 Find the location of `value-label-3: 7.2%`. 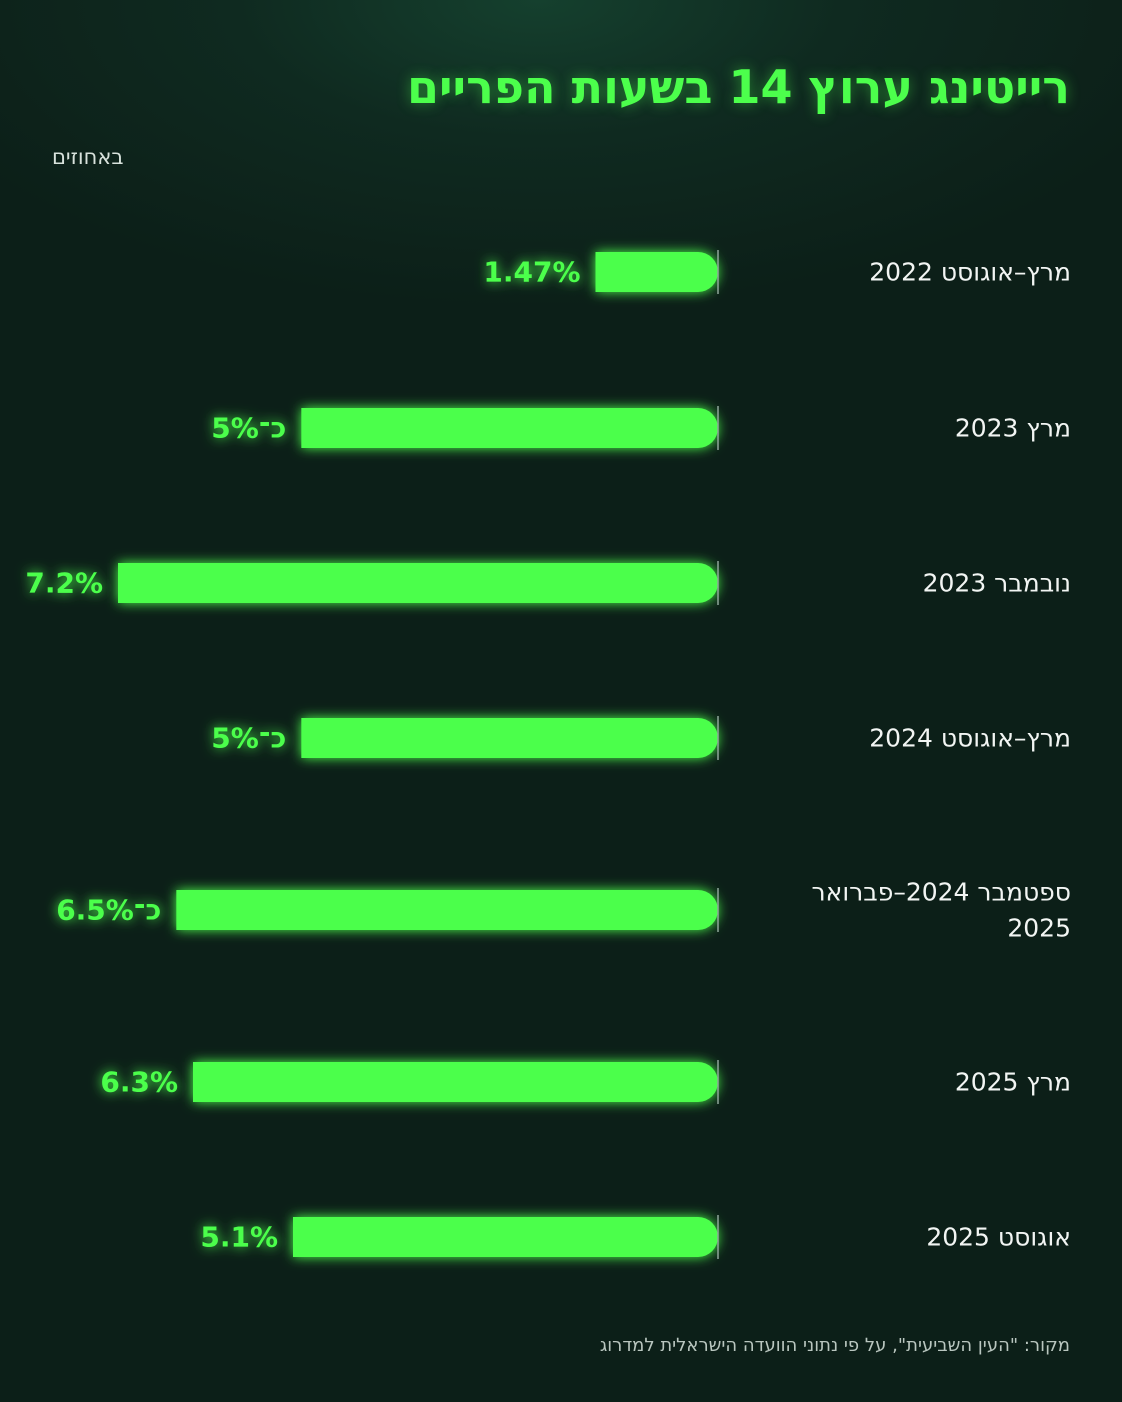

value-label-3: 7.2% is located at coordinates (64, 583).